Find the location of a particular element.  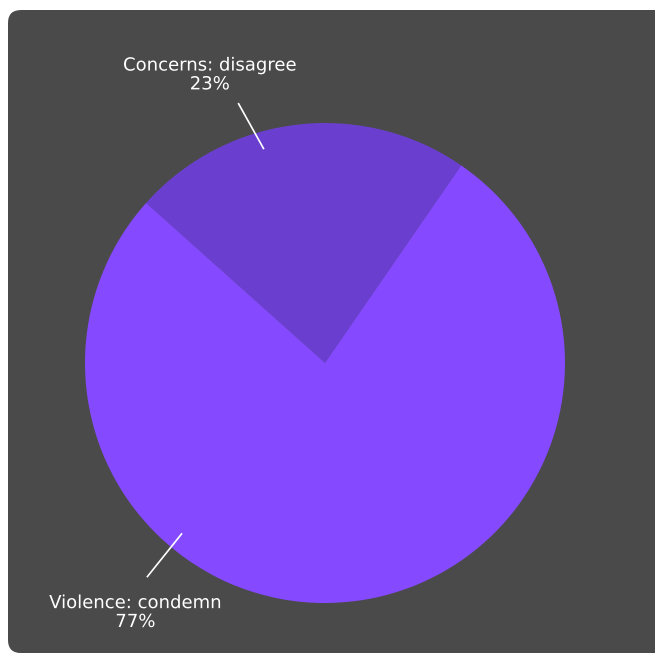

slice-label: Violence: condemn is located at coordinates (134, 601).